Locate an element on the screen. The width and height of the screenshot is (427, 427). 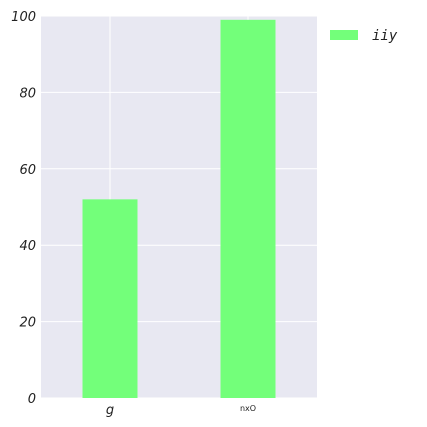
y-tick-label-2: 40 is located at coordinates (27, 246).